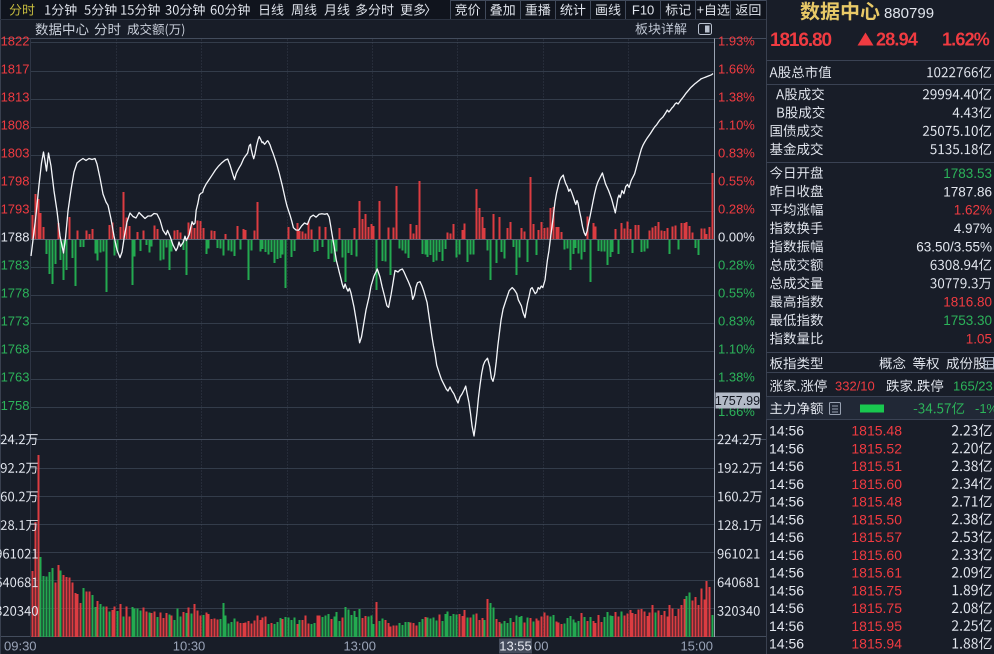  What do you see at coordinates (876, 519) in the screenshot?
I see `svg-text: 1815.50` at bounding box center [876, 519].